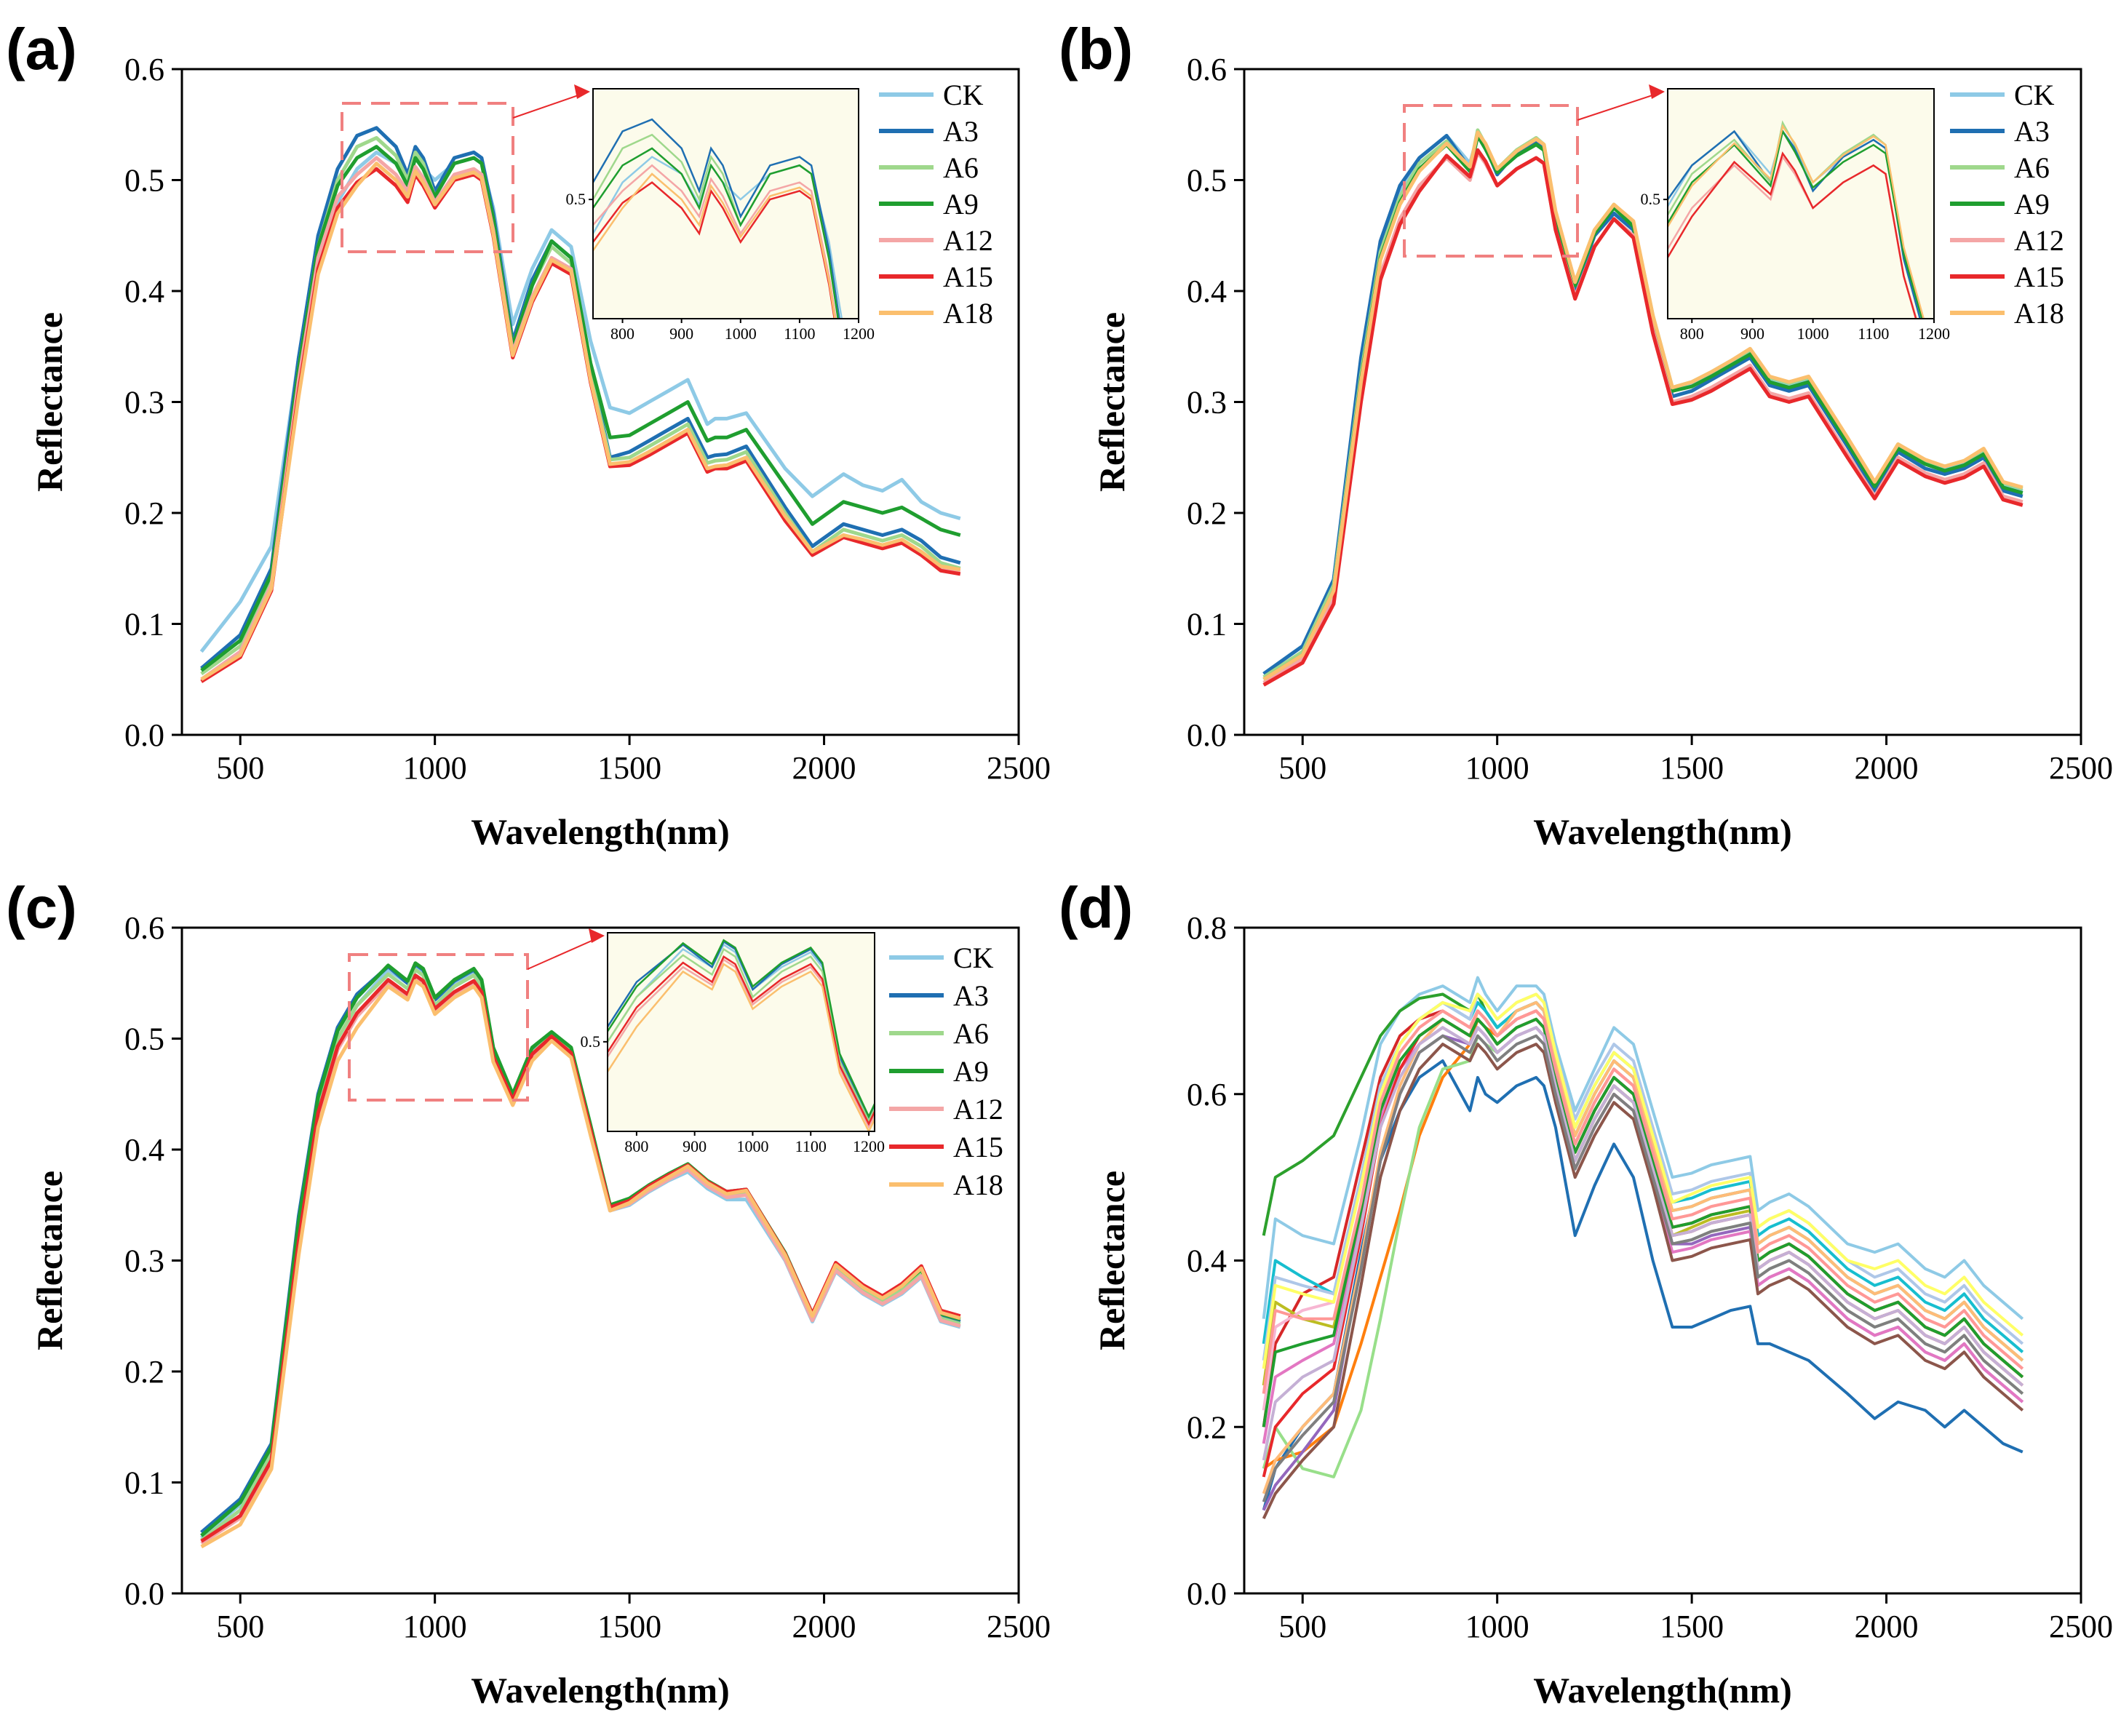  Describe the element at coordinates (597, 936) in the screenshot. I see `zoom-arrowhead` at that location.